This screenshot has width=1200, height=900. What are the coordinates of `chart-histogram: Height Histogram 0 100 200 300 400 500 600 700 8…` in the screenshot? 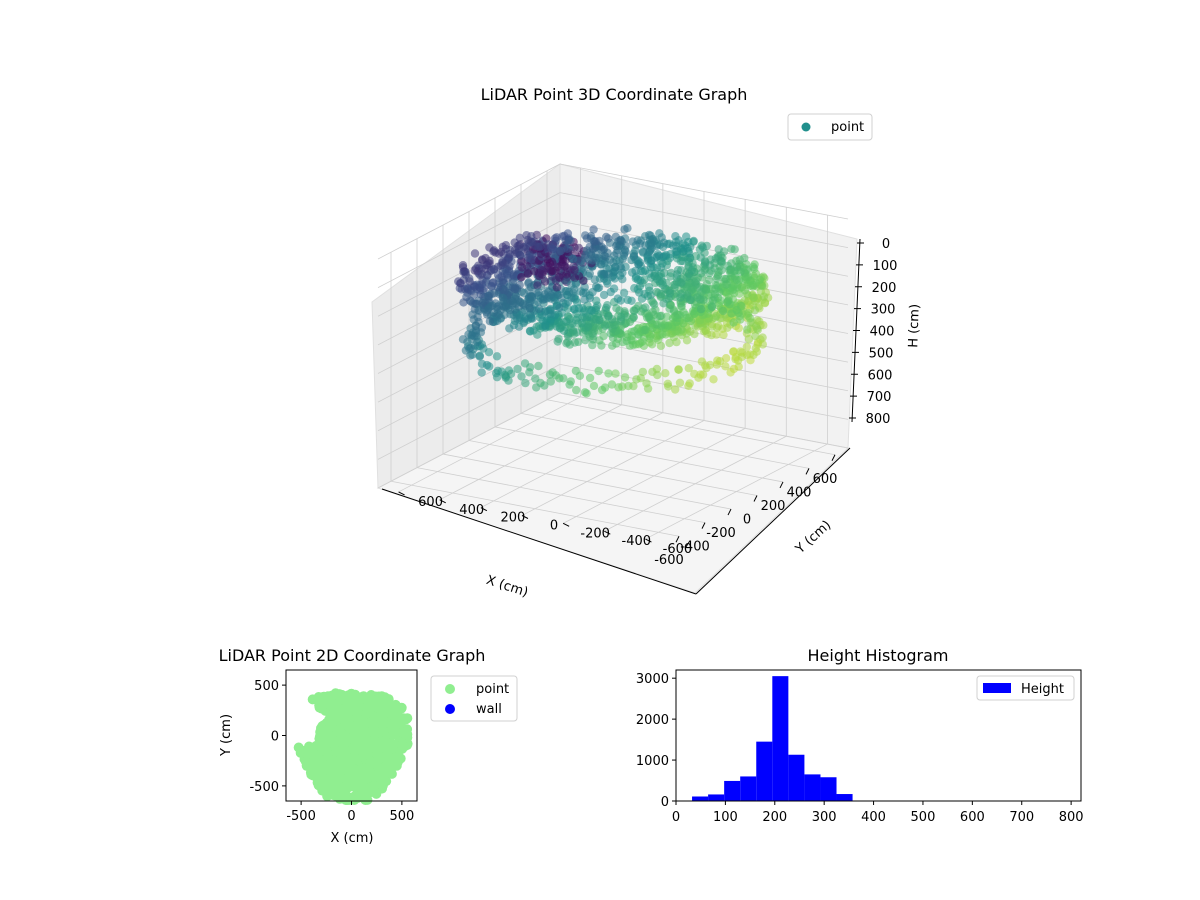 It's located at (860, 735).